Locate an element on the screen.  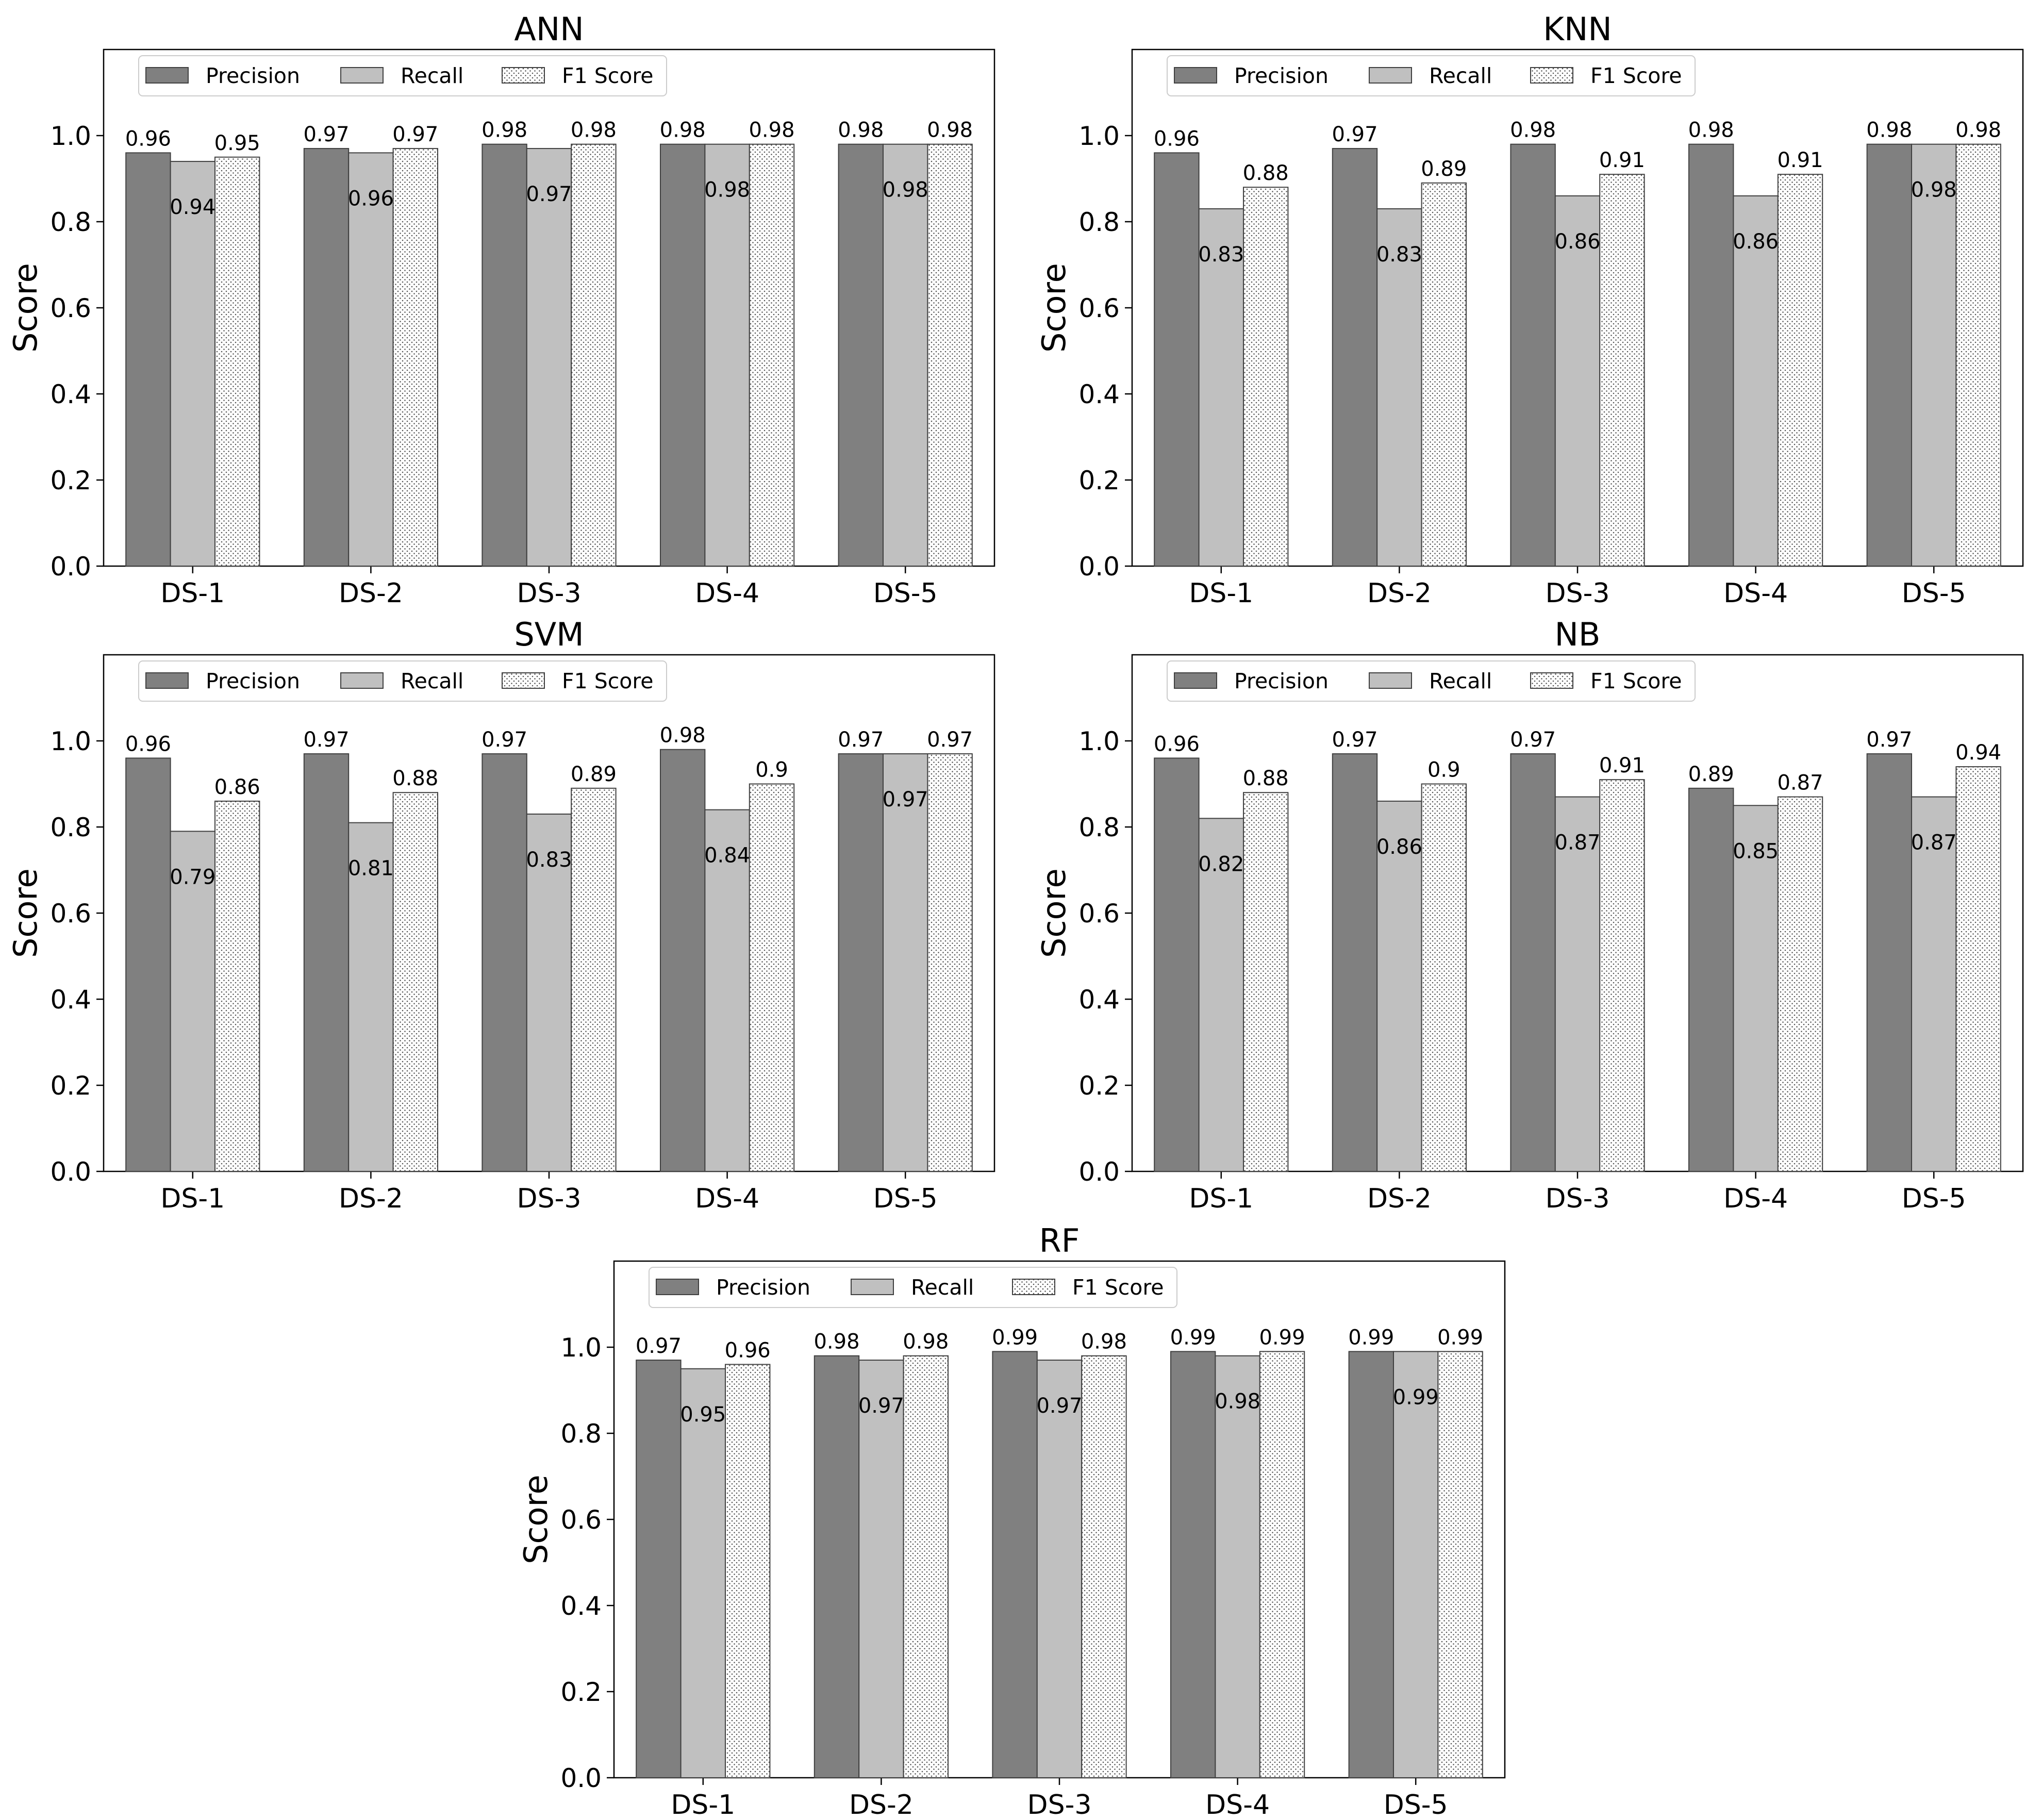
legend-frame is located at coordinates (1431, 75).